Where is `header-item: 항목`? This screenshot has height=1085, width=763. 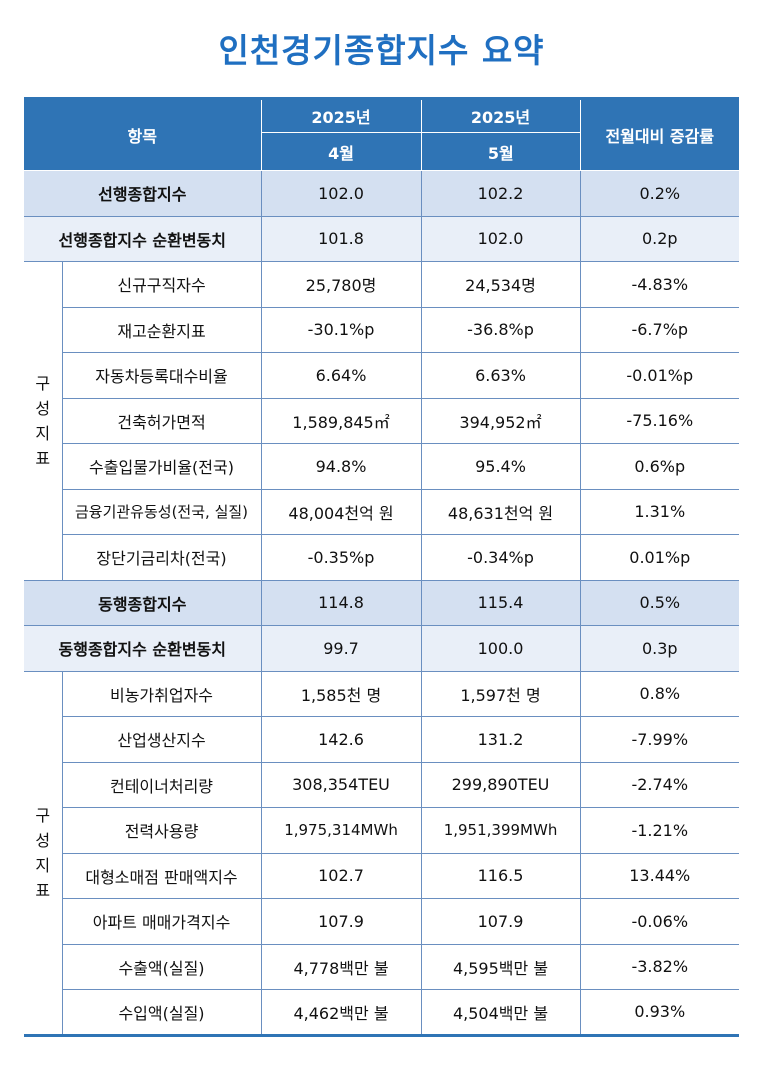 header-item: 항목 is located at coordinates (143, 134).